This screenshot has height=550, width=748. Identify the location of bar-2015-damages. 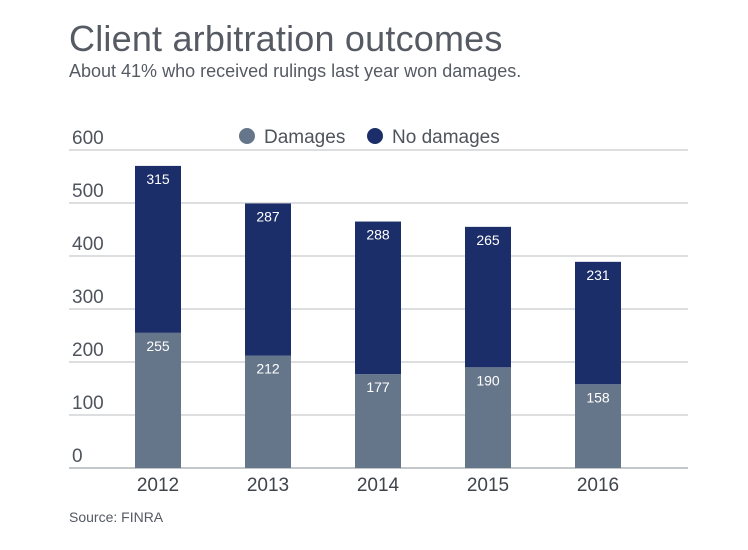
(488, 417).